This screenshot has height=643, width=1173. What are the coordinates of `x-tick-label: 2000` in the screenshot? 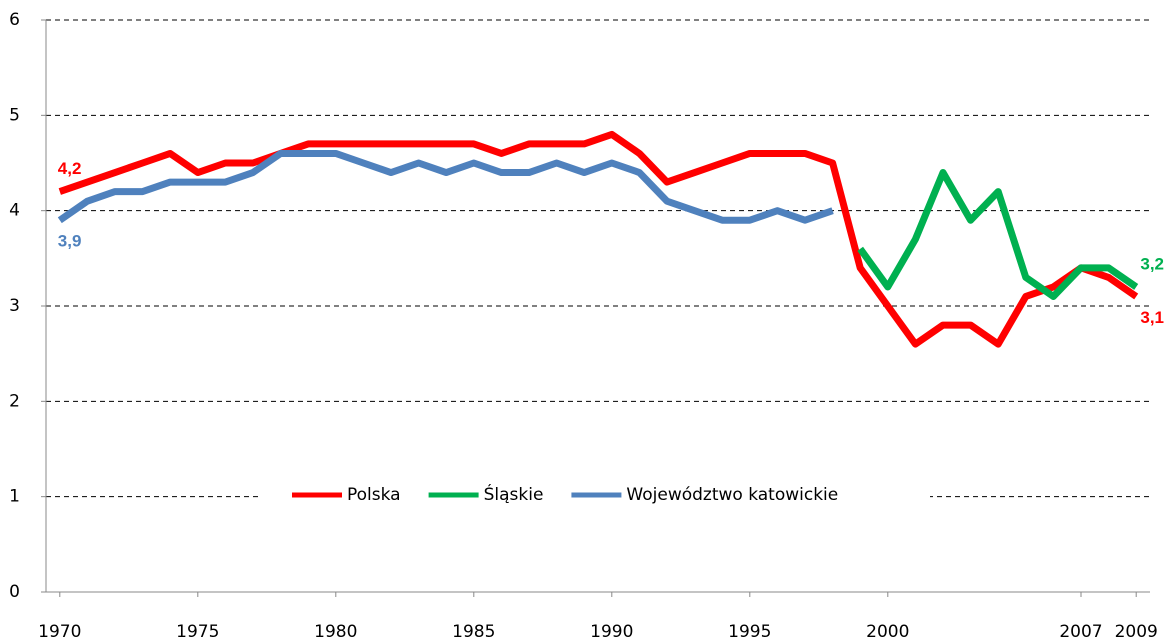 It's located at (887, 632).